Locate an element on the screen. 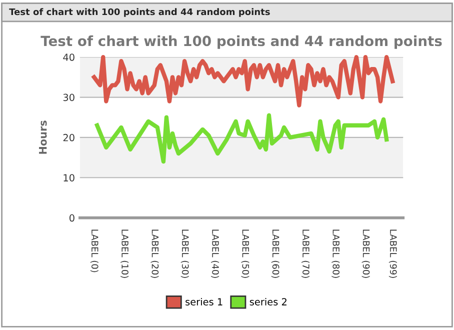 The width and height of the screenshot is (454, 330). x-tick-label: LABEL (60) is located at coordinates (275, 254).